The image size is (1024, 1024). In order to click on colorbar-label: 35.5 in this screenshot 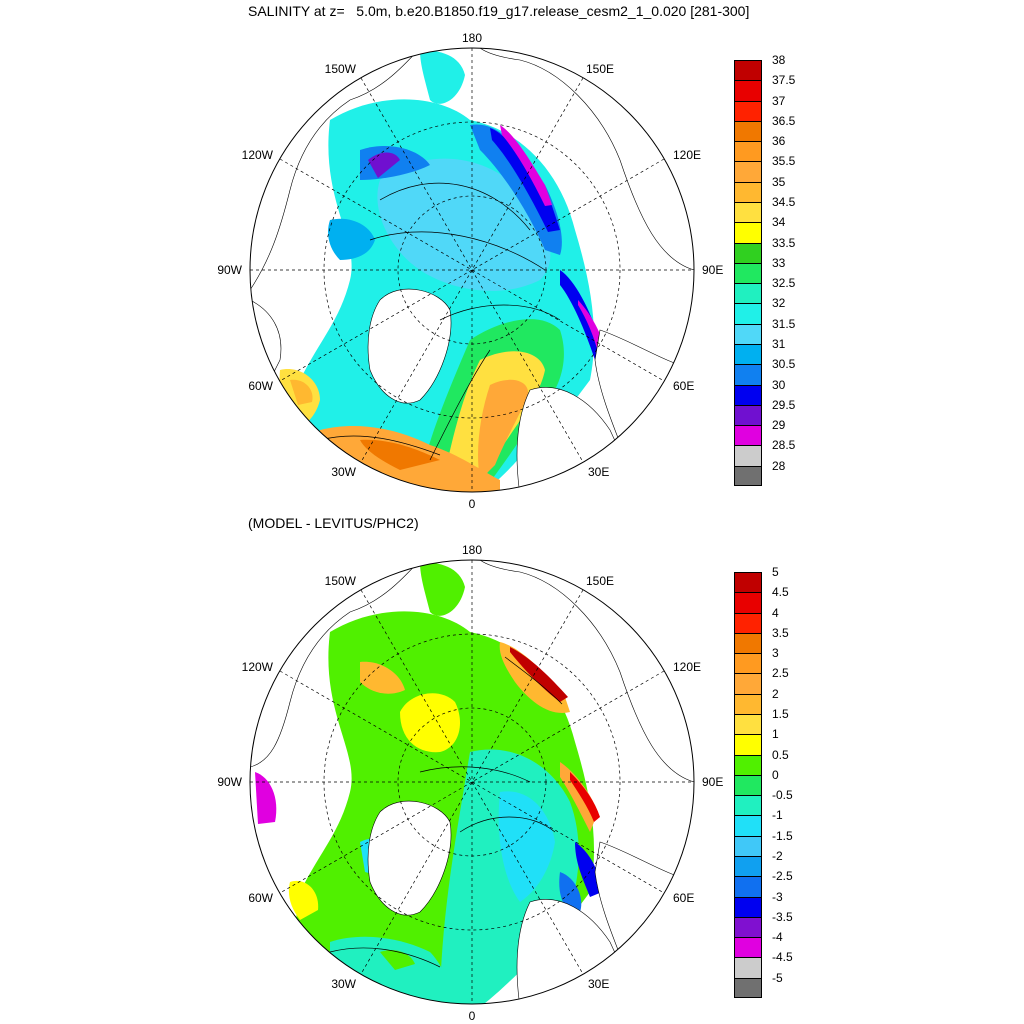, I will do `click(784, 161)`.